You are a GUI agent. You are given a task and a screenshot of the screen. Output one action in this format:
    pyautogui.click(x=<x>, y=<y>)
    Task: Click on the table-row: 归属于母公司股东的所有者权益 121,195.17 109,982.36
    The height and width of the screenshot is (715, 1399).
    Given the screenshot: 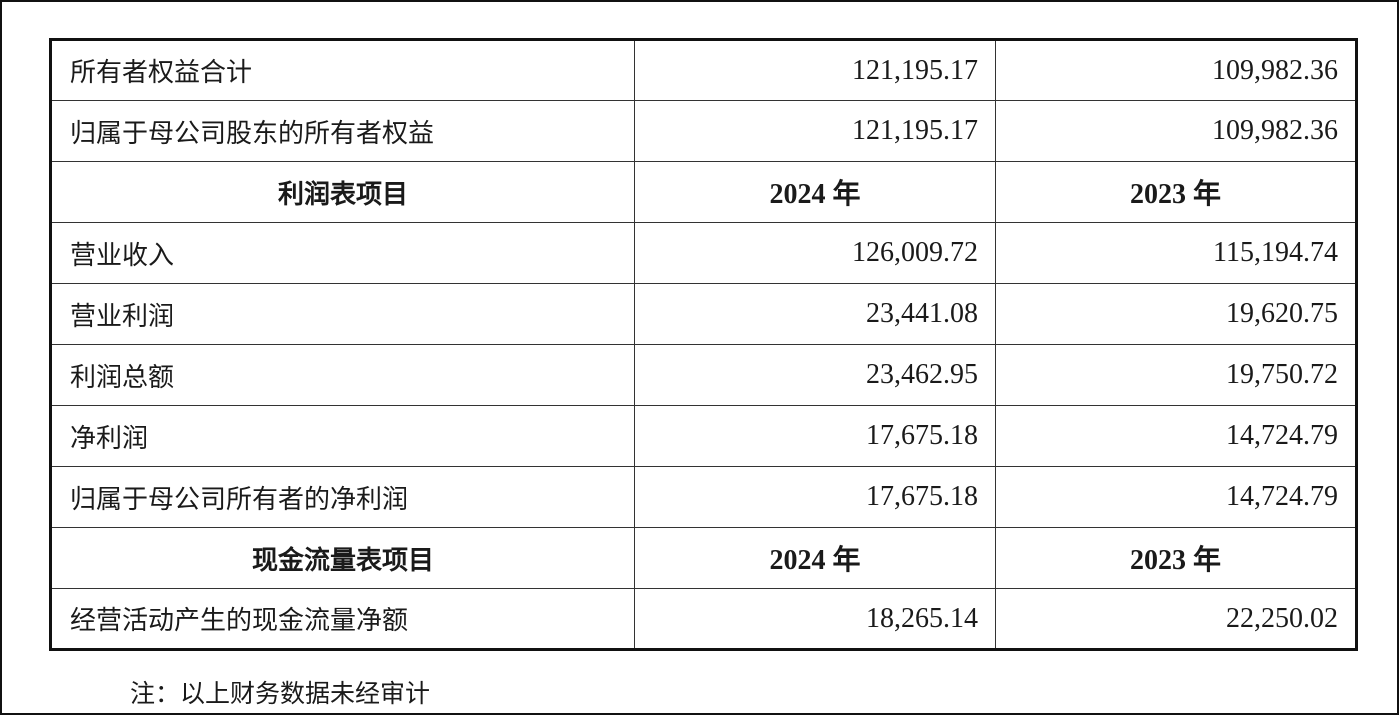 What is the action you would take?
    pyautogui.click(x=703, y=131)
    